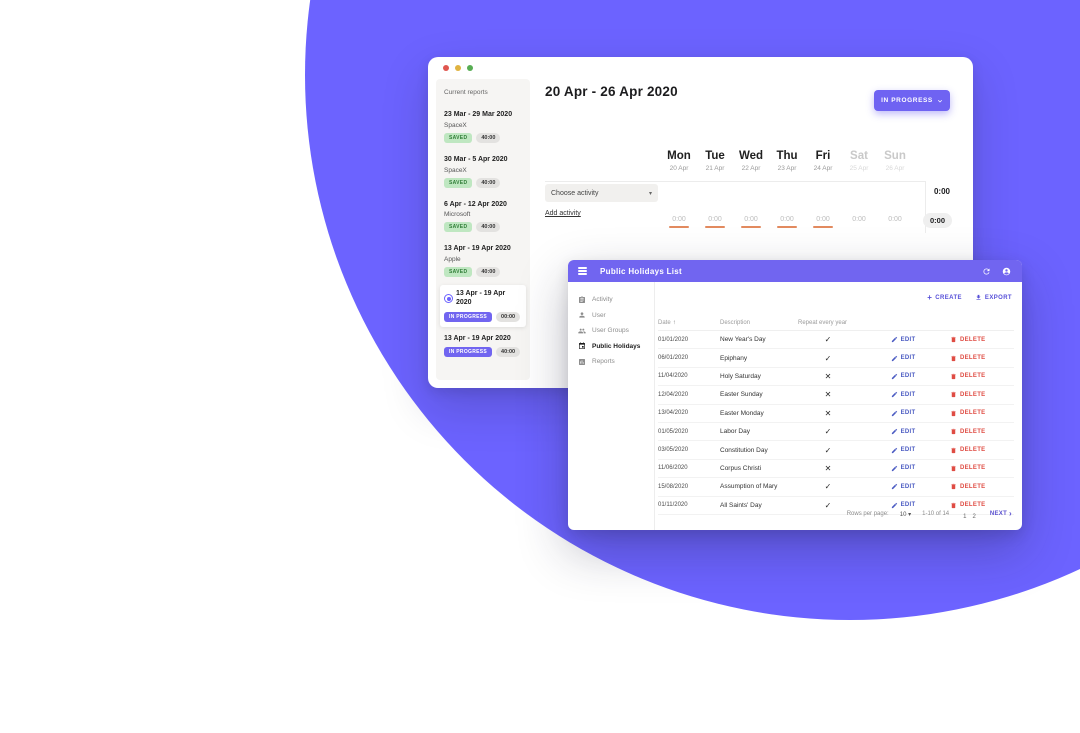  What do you see at coordinates (905, 514) in the screenshot?
I see `rows-per-page-select: 10 ▾` at bounding box center [905, 514].